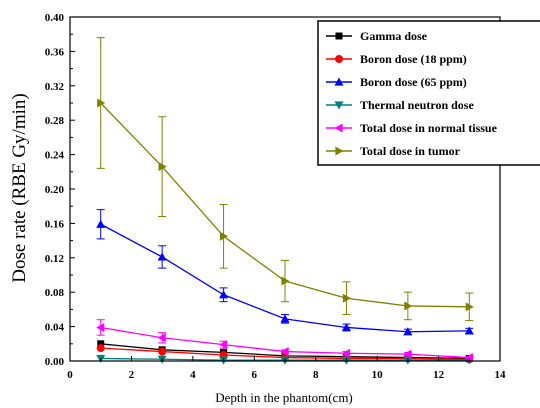 This screenshot has width=540, height=408. I want to click on y-tick-label: 0.24, so click(55, 156).